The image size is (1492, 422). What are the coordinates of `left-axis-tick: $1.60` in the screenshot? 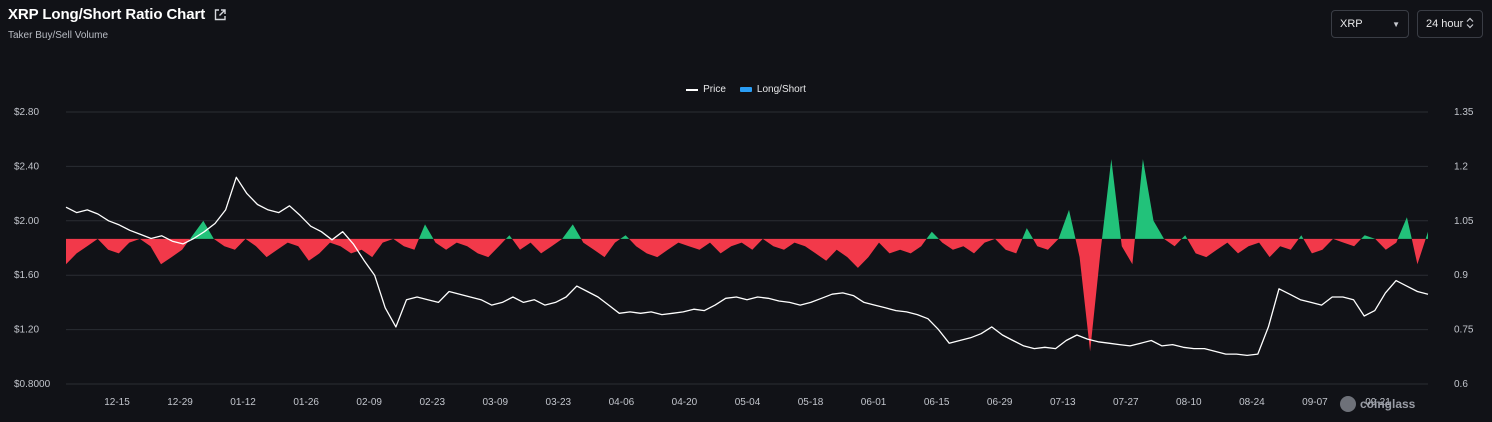 It's located at (26, 275).